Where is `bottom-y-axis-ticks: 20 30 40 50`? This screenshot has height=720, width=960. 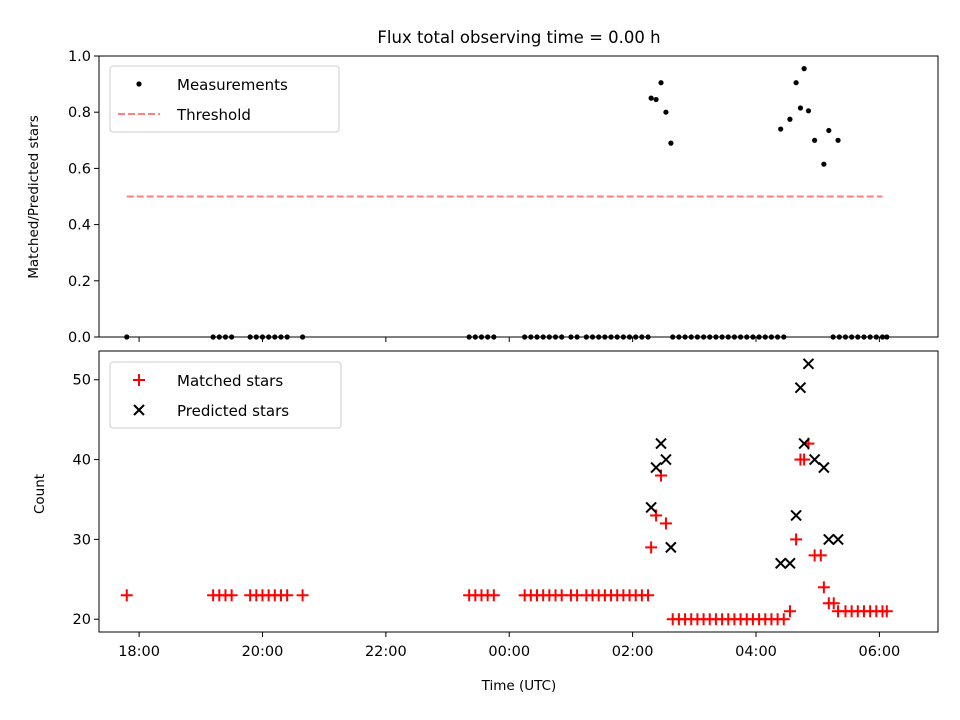 bottom-y-axis-ticks: 20 30 40 50 is located at coordinates (86, 500).